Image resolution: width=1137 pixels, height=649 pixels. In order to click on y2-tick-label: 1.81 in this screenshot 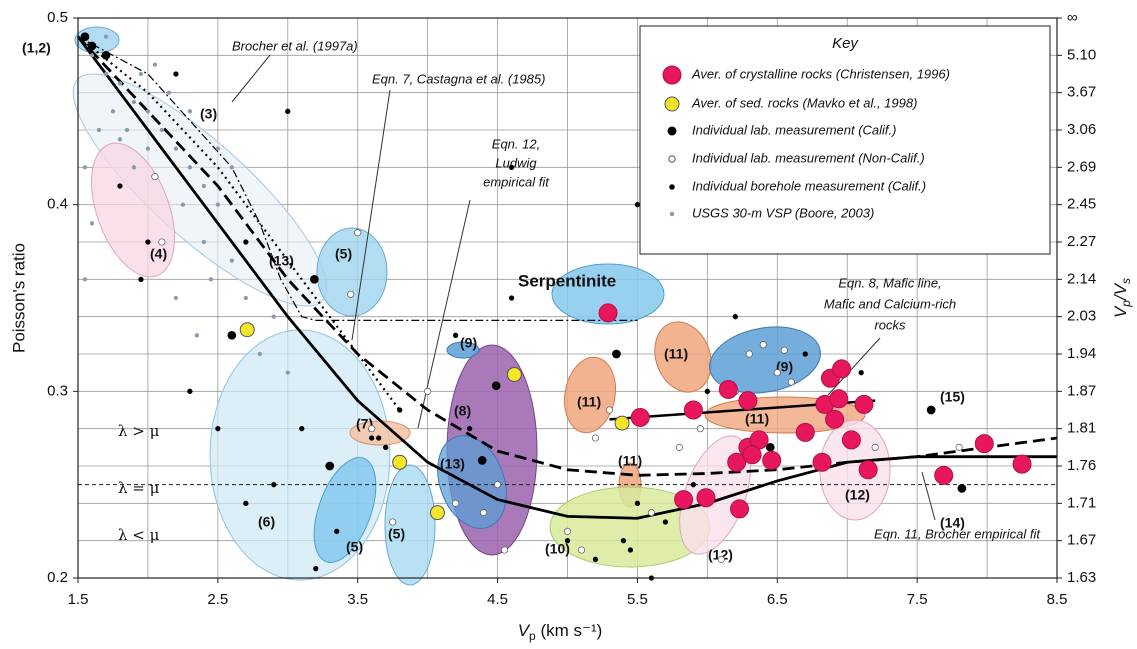, I will do `click(1081, 428)`.